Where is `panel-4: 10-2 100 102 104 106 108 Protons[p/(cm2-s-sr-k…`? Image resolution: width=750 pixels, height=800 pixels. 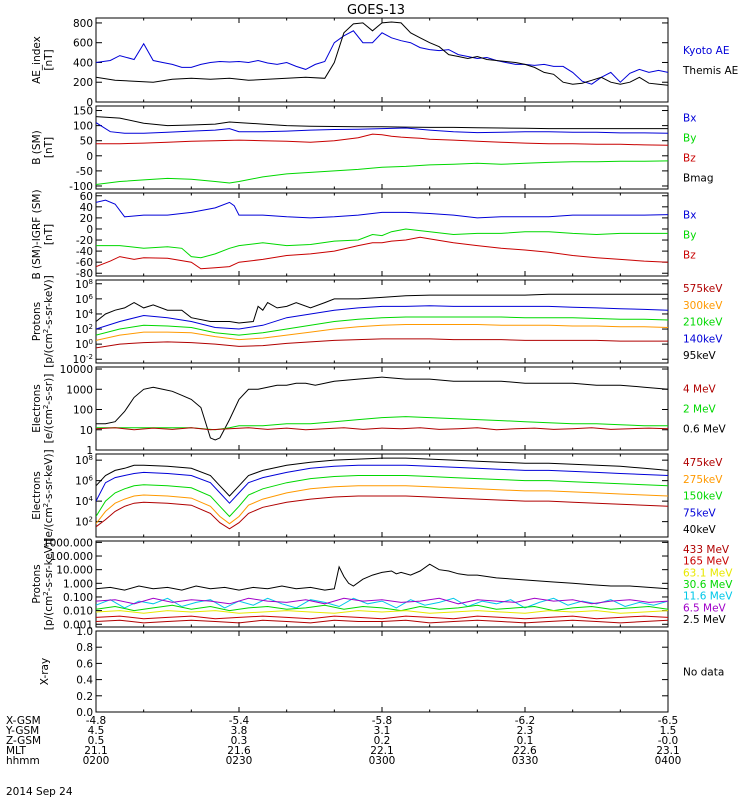 panel-4: 10-2 100 102 104 106 108 Protons[p/(cm2-s-sr-k… is located at coordinates (377, 321).